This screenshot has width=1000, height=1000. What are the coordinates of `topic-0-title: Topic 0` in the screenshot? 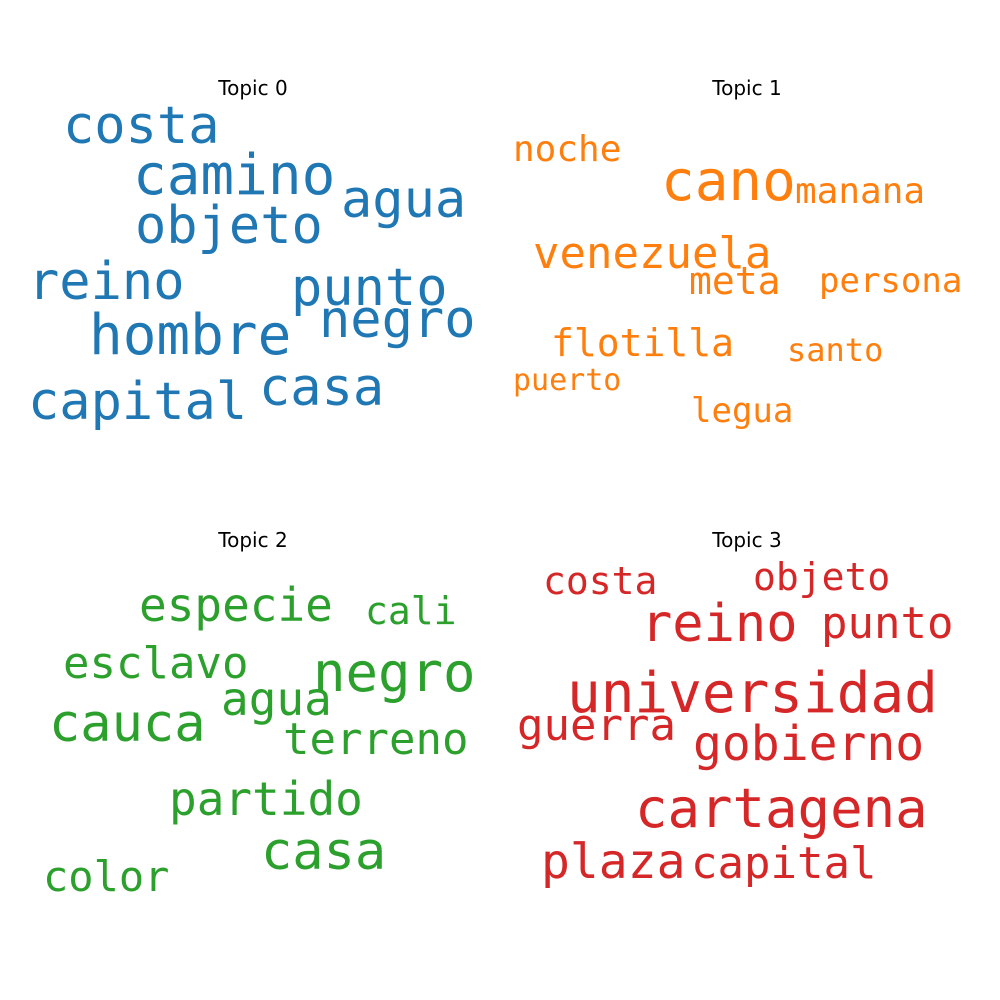 It's located at (253, 88).